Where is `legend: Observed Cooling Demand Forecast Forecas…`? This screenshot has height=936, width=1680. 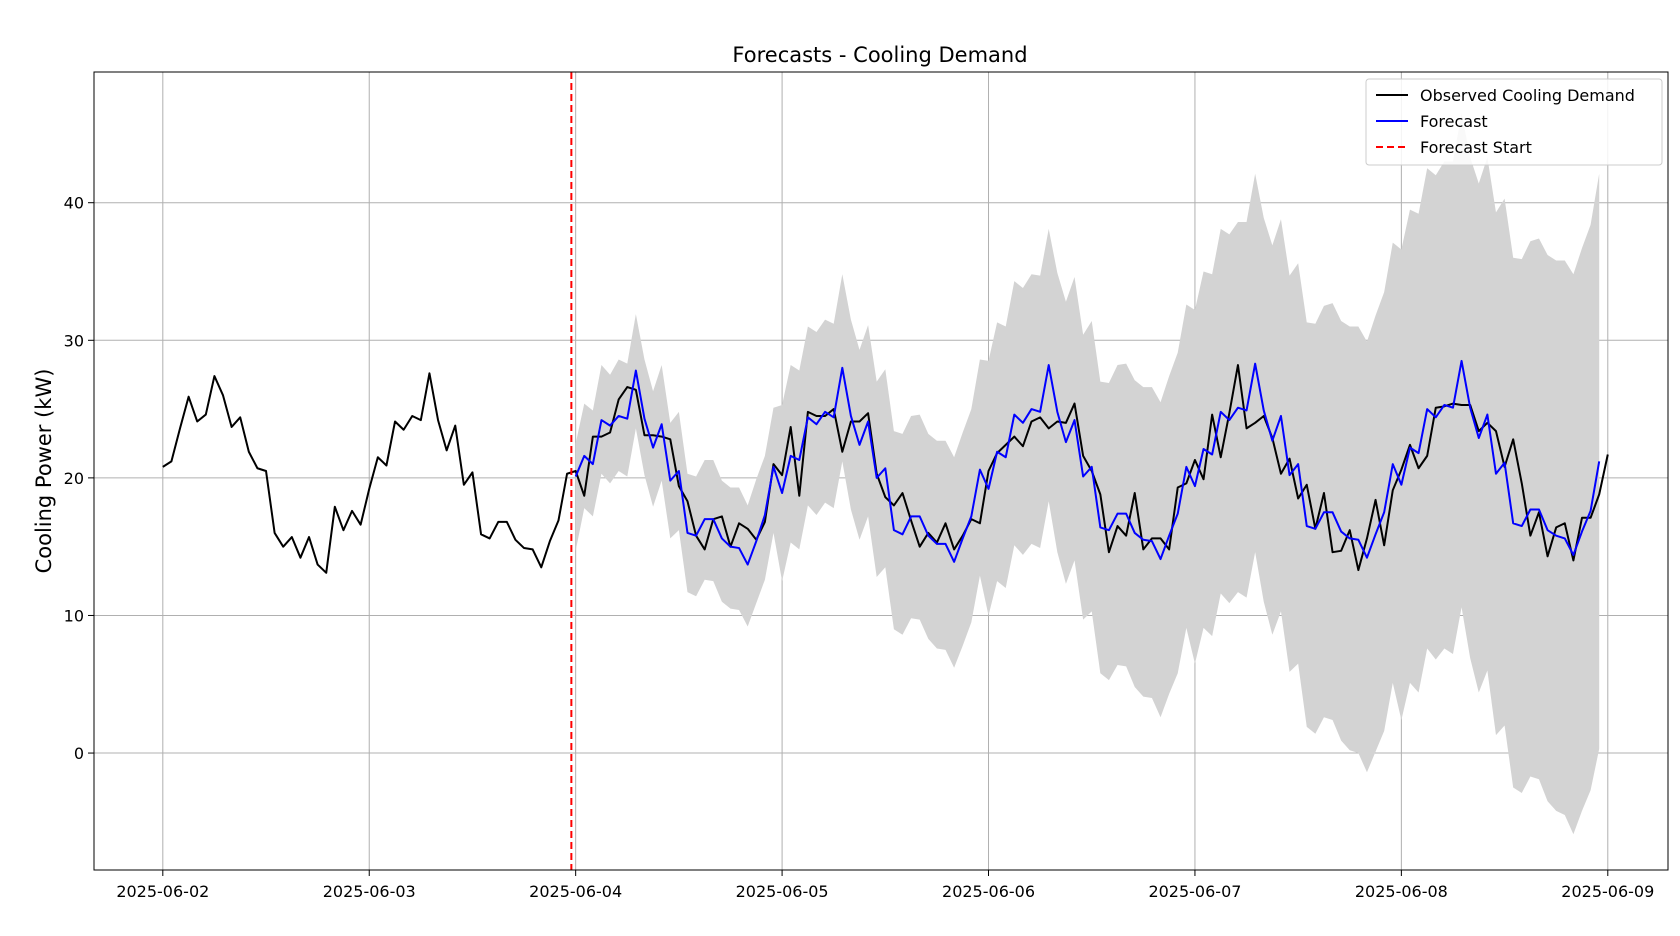
legend: Observed Cooling Demand Forecast Forecas… is located at coordinates (1514, 122).